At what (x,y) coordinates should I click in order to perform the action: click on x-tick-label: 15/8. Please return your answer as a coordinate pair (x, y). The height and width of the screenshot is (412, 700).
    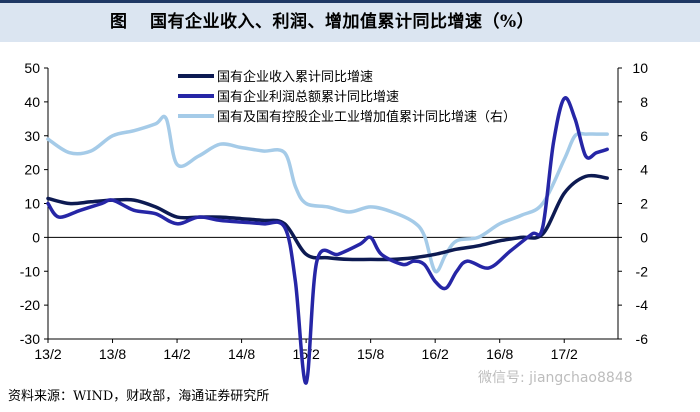
    Looking at the image, I should click on (370, 354).